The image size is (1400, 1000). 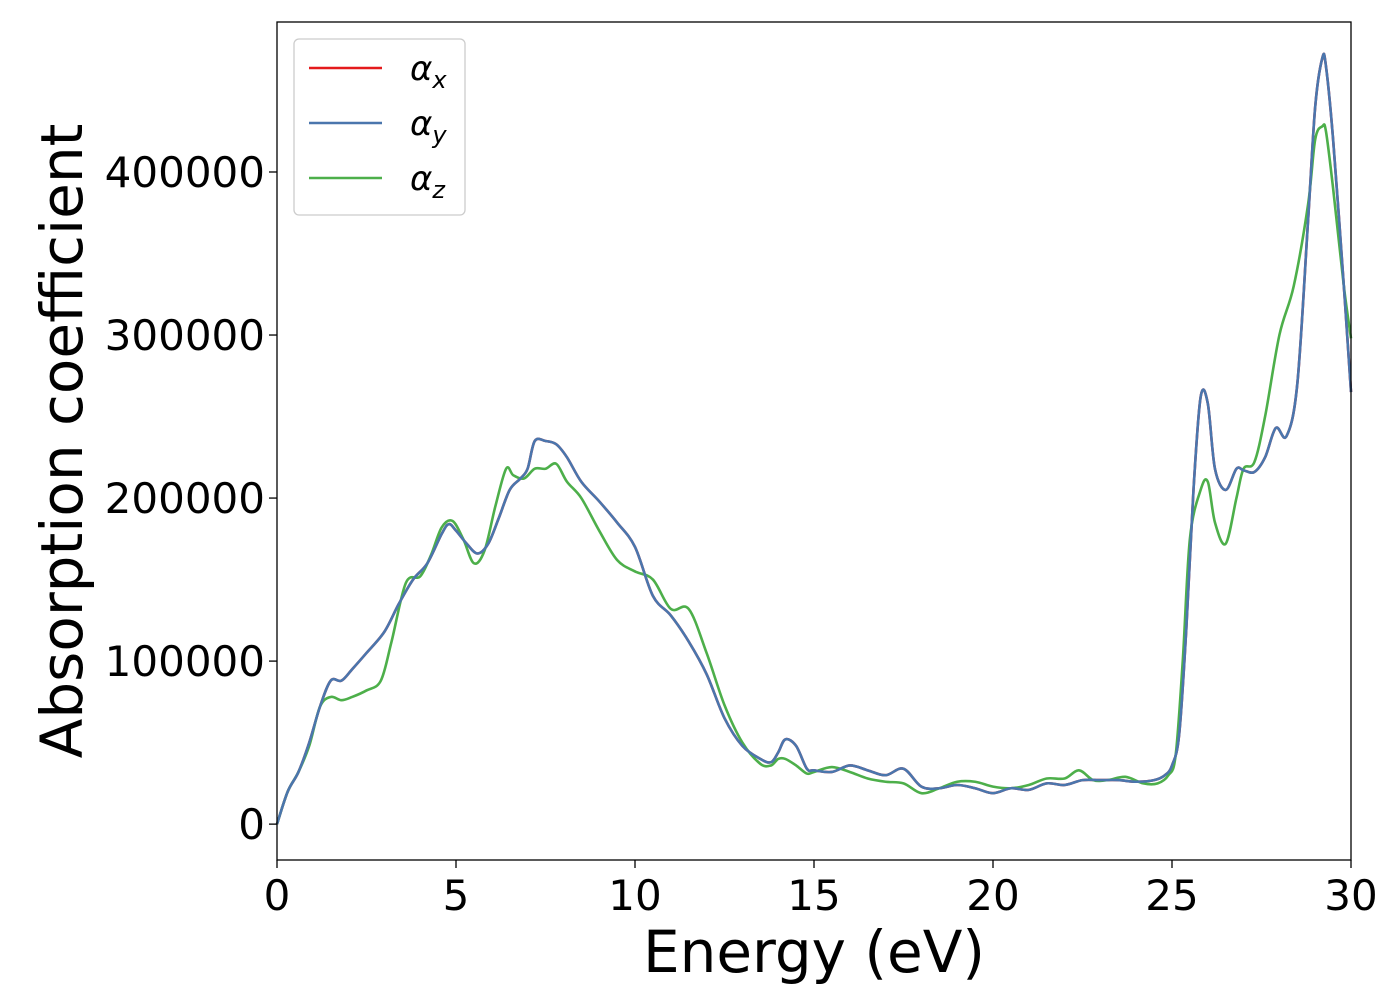 I want to click on x-tick-label: 5, so click(x=456, y=895).